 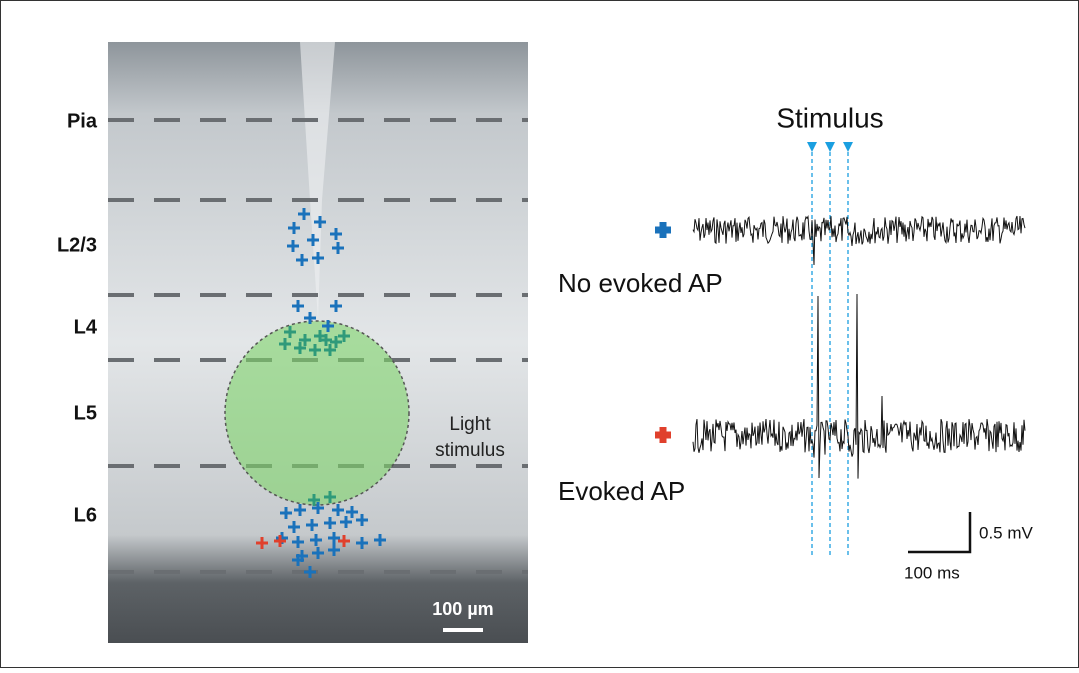 What do you see at coordinates (830, 350) in the screenshot?
I see `stimulus-lines` at bounding box center [830, 350].